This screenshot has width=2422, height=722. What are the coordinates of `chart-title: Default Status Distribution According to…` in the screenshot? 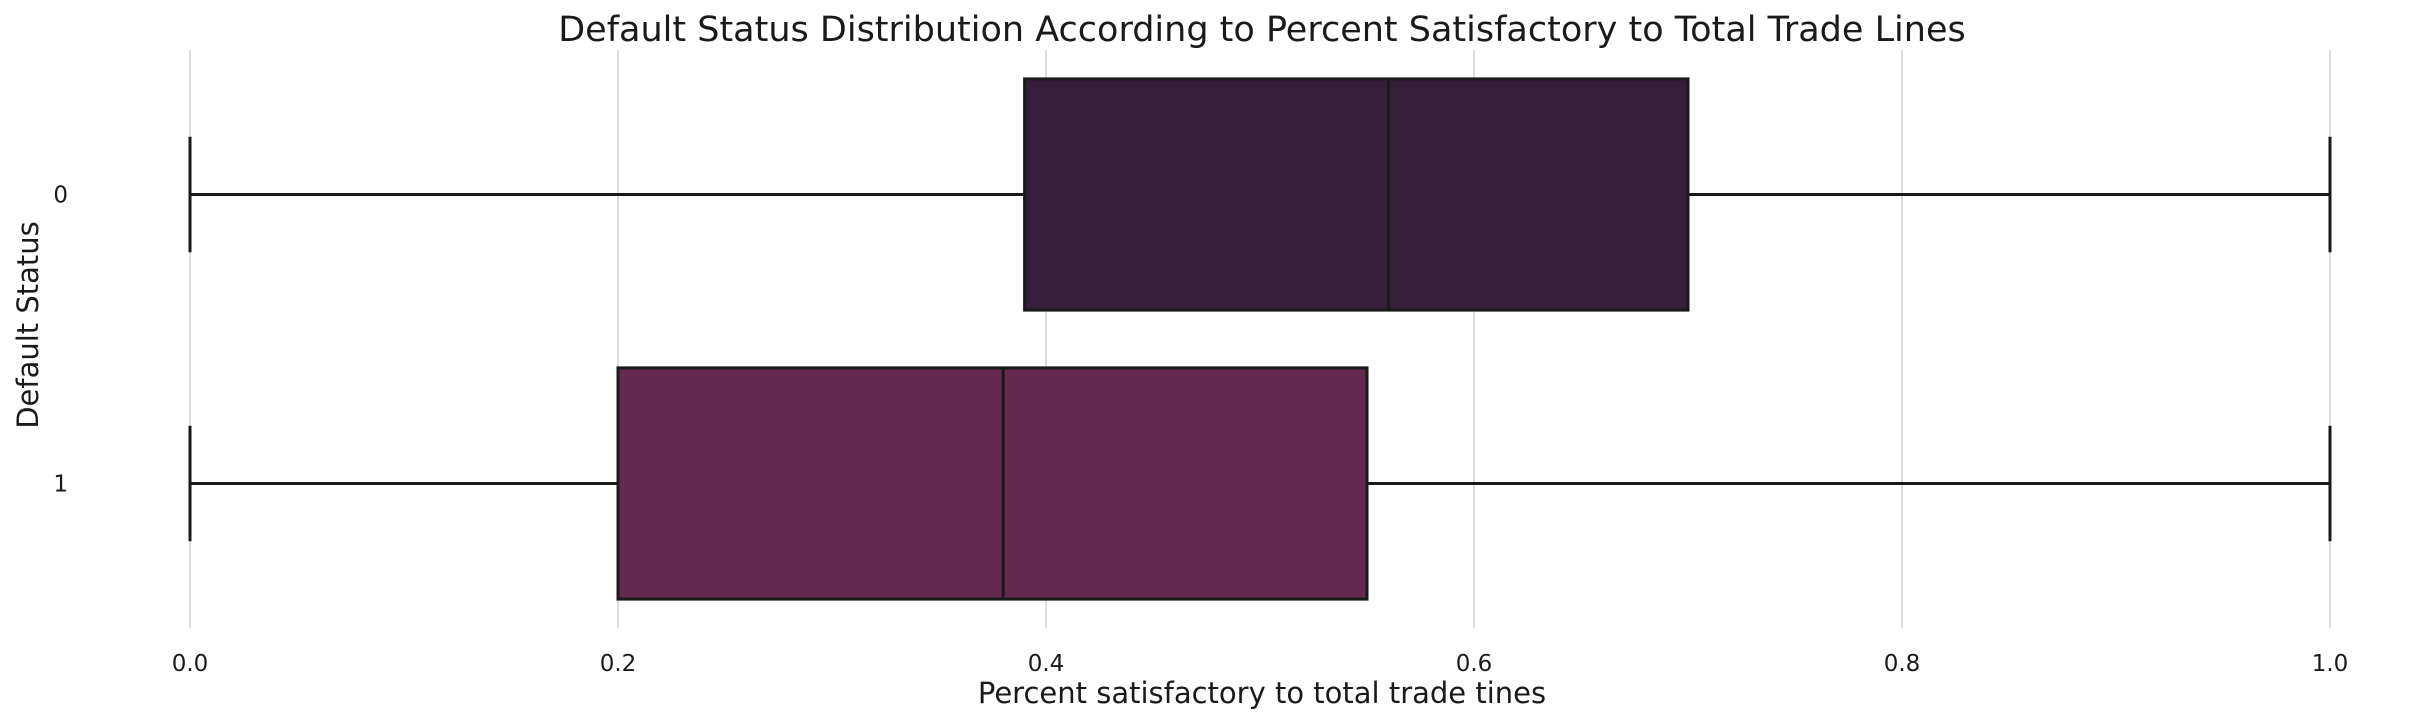 It's located at (1262, 30).